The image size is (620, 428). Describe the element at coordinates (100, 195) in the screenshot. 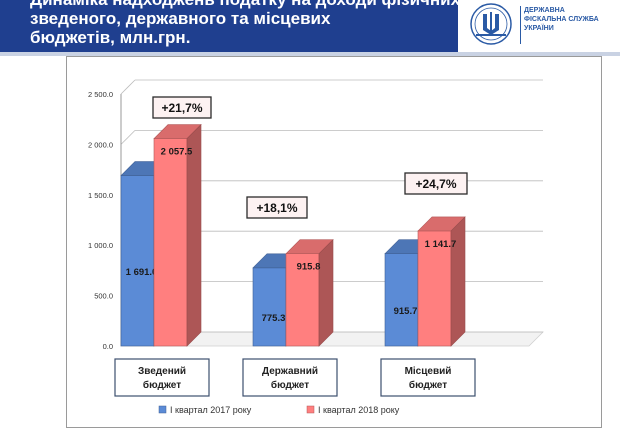

I see `y-tick-label: 1 500.0` at that location.